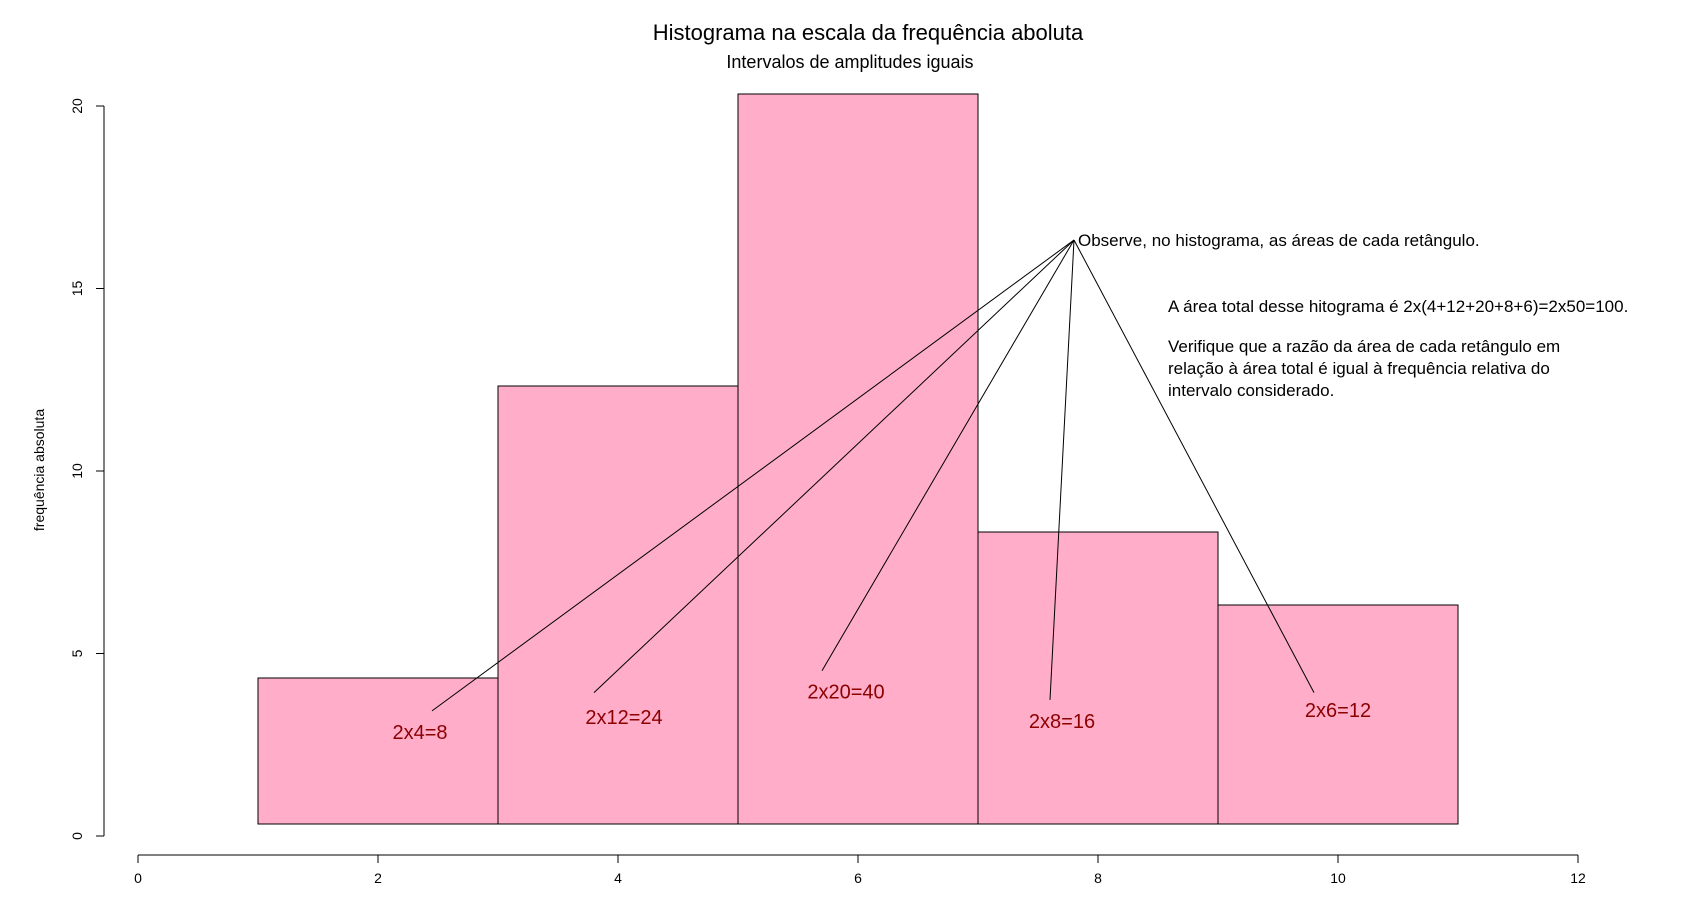 The height and width of the screenshot is (897, 1695). What do you see at coordinates (881, 713) in the screenshot?
I see `area-labels: 2x4=8 2x12=24 2x20=40 2x8=16 2x6=12` at bounding box center [881, 713].